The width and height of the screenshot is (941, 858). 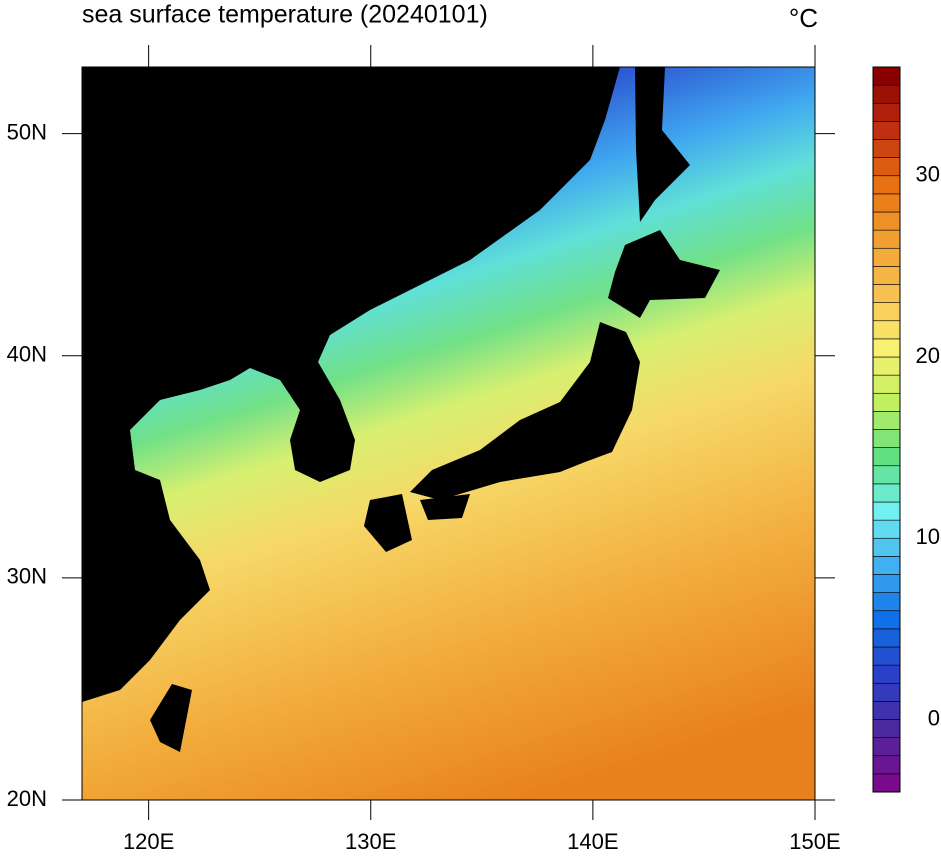 What do you see at coordinates (171, 718) in the screenshot?
I see `land-taiwan` at bounding box center [171, 718].